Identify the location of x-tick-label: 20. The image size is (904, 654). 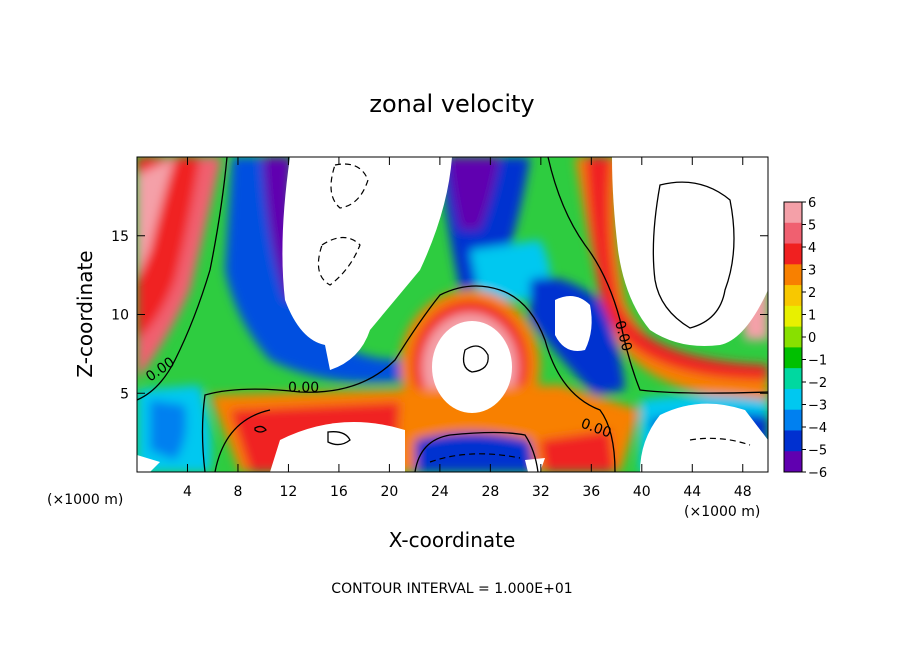
(389, 492).